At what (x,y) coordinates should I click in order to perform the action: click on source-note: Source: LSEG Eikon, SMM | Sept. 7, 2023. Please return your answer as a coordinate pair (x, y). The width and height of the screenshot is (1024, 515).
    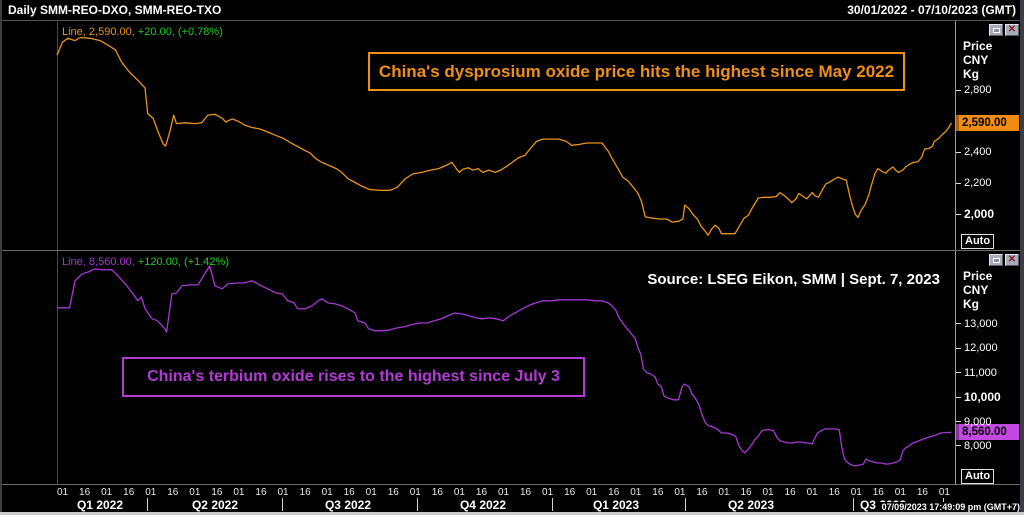
    Looking at the image, I should click on (793, 279).